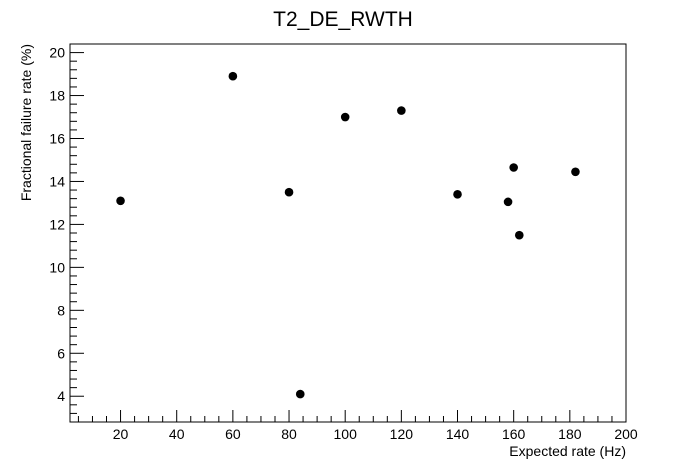 This screenshot has height=472, width=696. Describe the element at coordinates (121, 434) in the screenshot. I see `x-tick-label: 20` at that location.